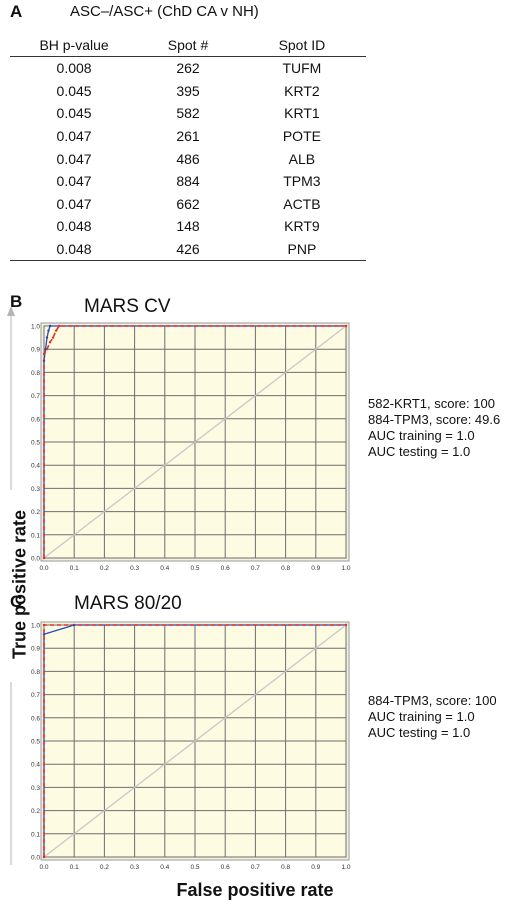 The image size is (510, 908). What do you see at coordinates (302, 158) in the screenshot?
I see `table-cell: ALB` at bounding box center [302, 158].